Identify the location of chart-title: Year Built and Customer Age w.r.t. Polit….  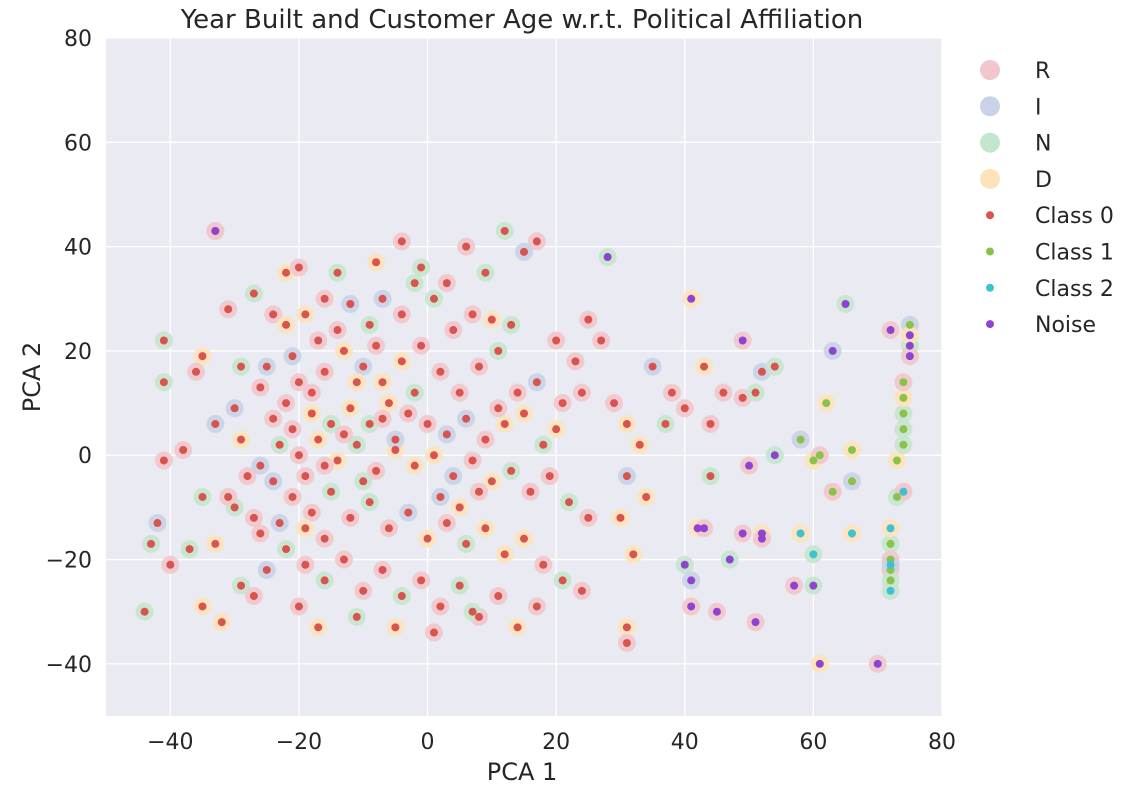
(522, 20).